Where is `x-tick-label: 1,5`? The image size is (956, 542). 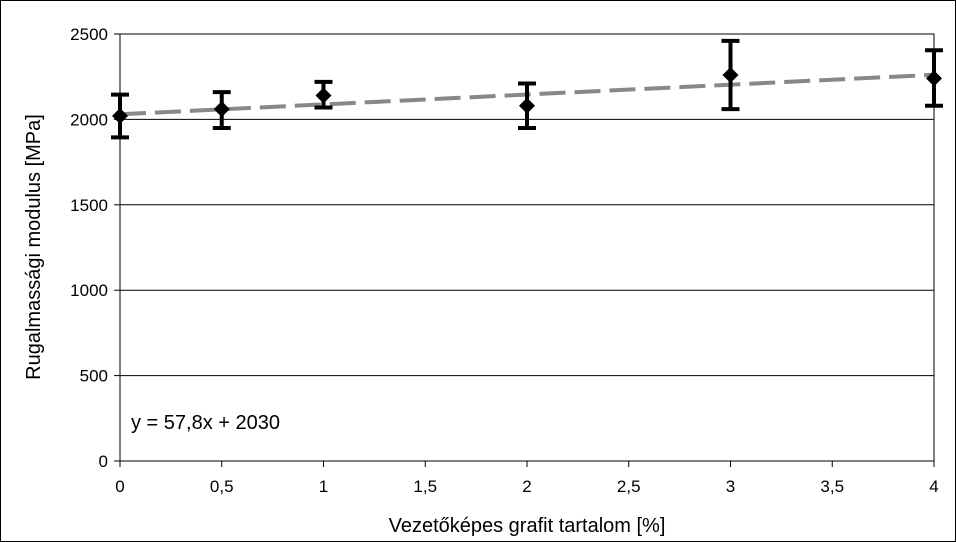 x-tick-label: 1,5 is located at coordinates (425, 486).